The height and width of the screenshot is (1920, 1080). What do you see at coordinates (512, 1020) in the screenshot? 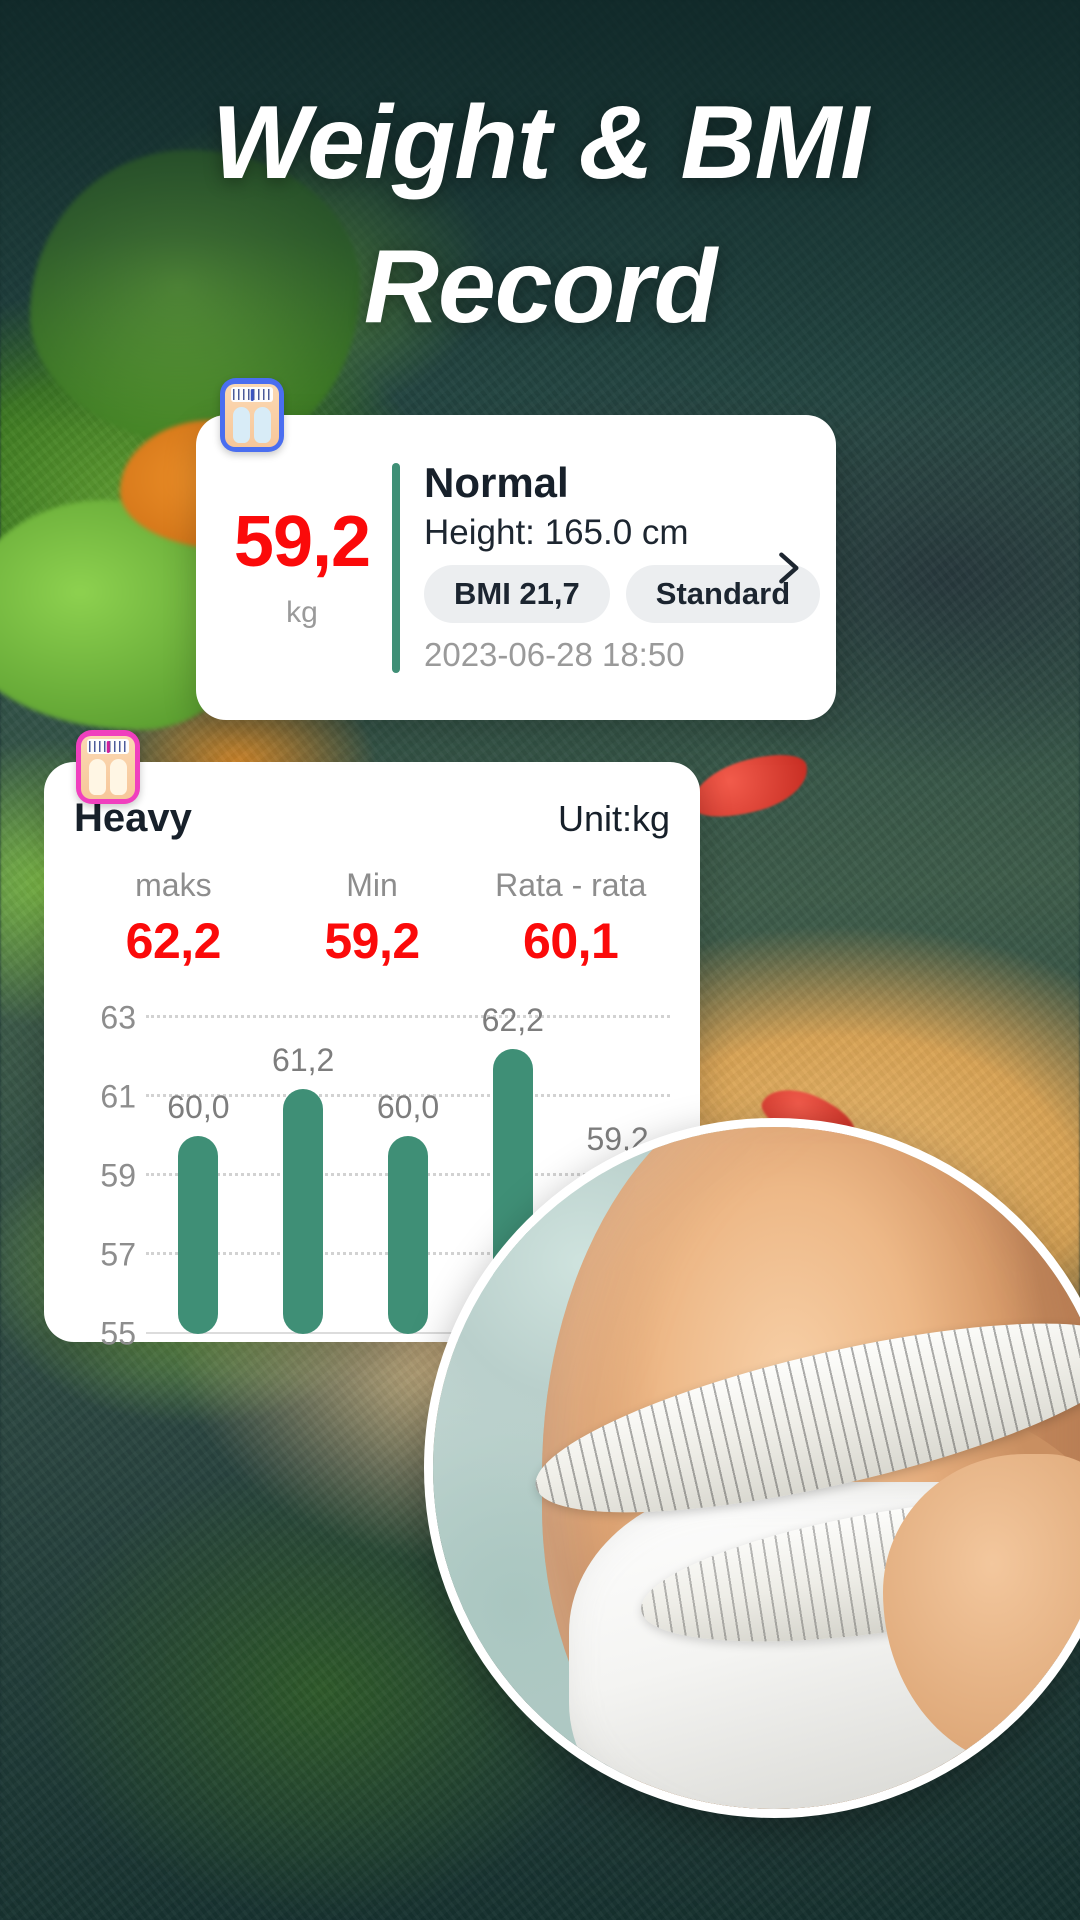
I see `chart-bar-label: 62,2` at bounding box center [512, 1020].